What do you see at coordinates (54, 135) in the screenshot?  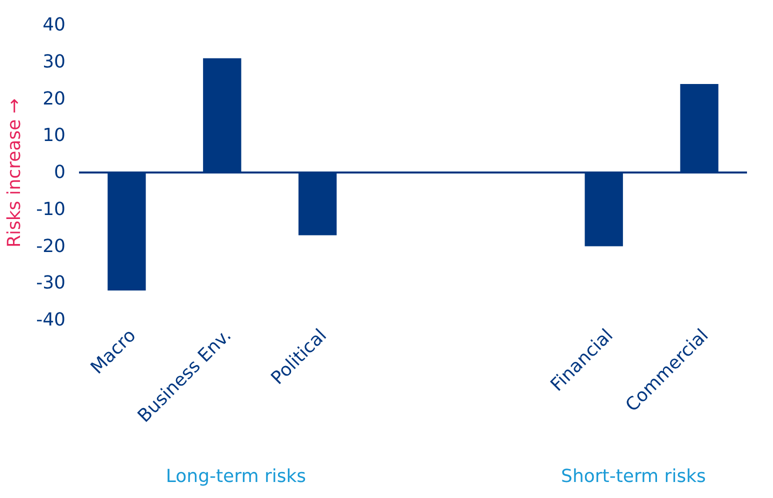 I see `y-tick-label: 10` at bounding box center [54, 135].